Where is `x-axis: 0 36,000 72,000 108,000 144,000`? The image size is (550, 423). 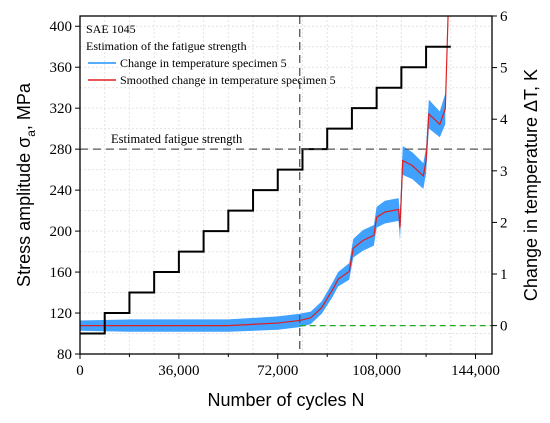
x-axis: 0 36,000 72,000 108,000 144,000 is located at coordinates (288, 366).